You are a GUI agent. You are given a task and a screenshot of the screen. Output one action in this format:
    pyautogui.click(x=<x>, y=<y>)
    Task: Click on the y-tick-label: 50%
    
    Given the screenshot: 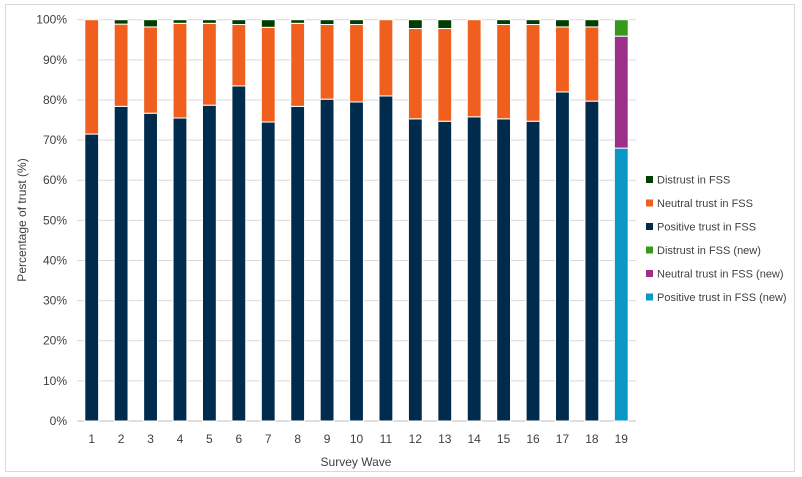 What is the action you would take?
    pyautogui.click(x=55, y=220)
    